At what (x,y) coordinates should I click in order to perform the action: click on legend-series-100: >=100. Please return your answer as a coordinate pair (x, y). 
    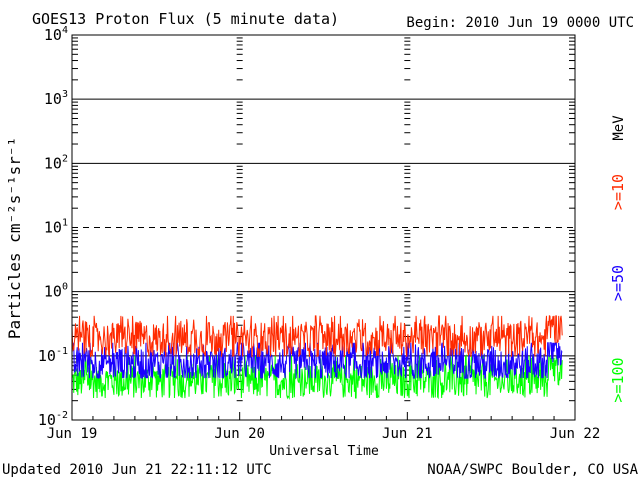
    Looking at the image, I should click on (618, 379).